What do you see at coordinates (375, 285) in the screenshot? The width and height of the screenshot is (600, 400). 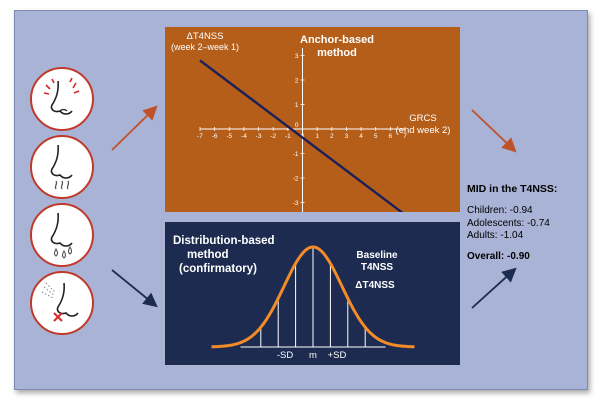 I see `delta-label: ΔT4NSS` at bounding box center [375, 285].